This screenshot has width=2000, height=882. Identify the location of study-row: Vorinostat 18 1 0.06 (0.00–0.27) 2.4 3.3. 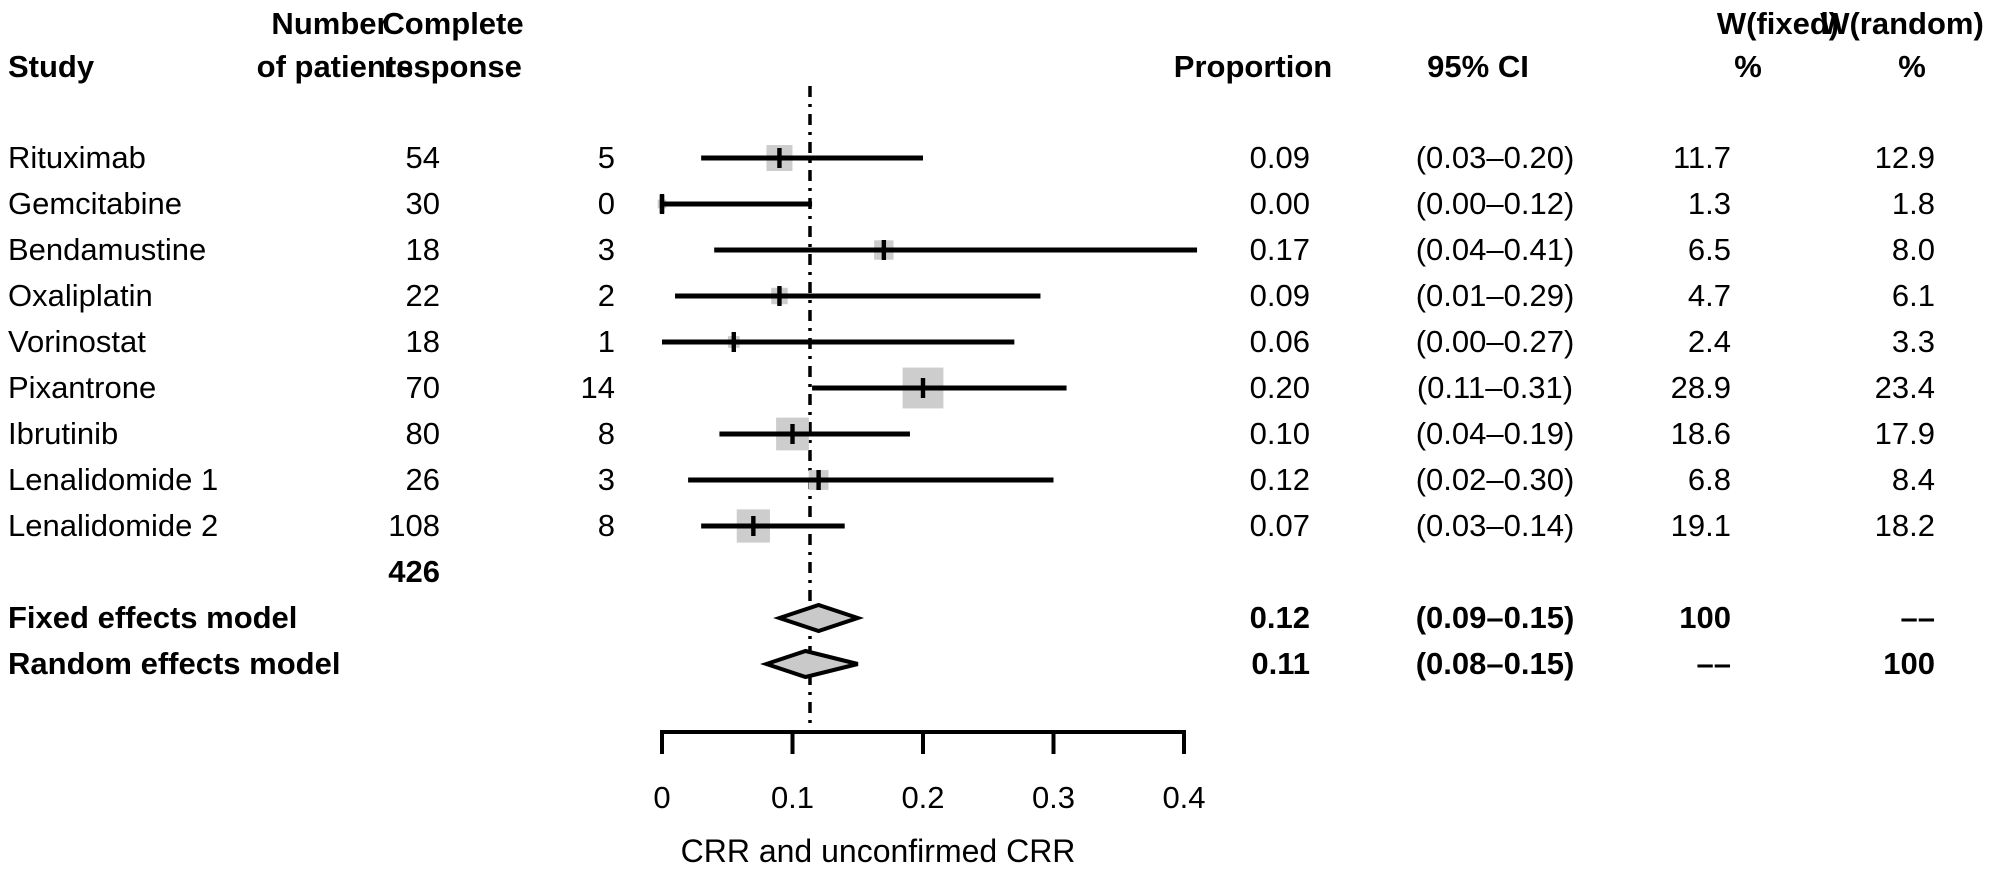
(1000, 342).